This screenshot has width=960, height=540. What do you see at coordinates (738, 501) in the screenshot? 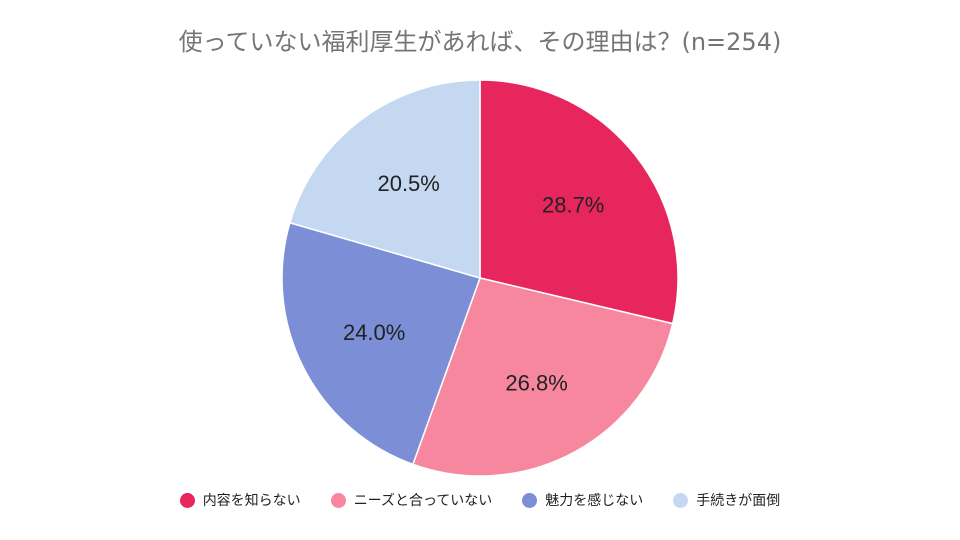
I see `legend-label: 手続きが面倒` at bounding box center [738, 501].